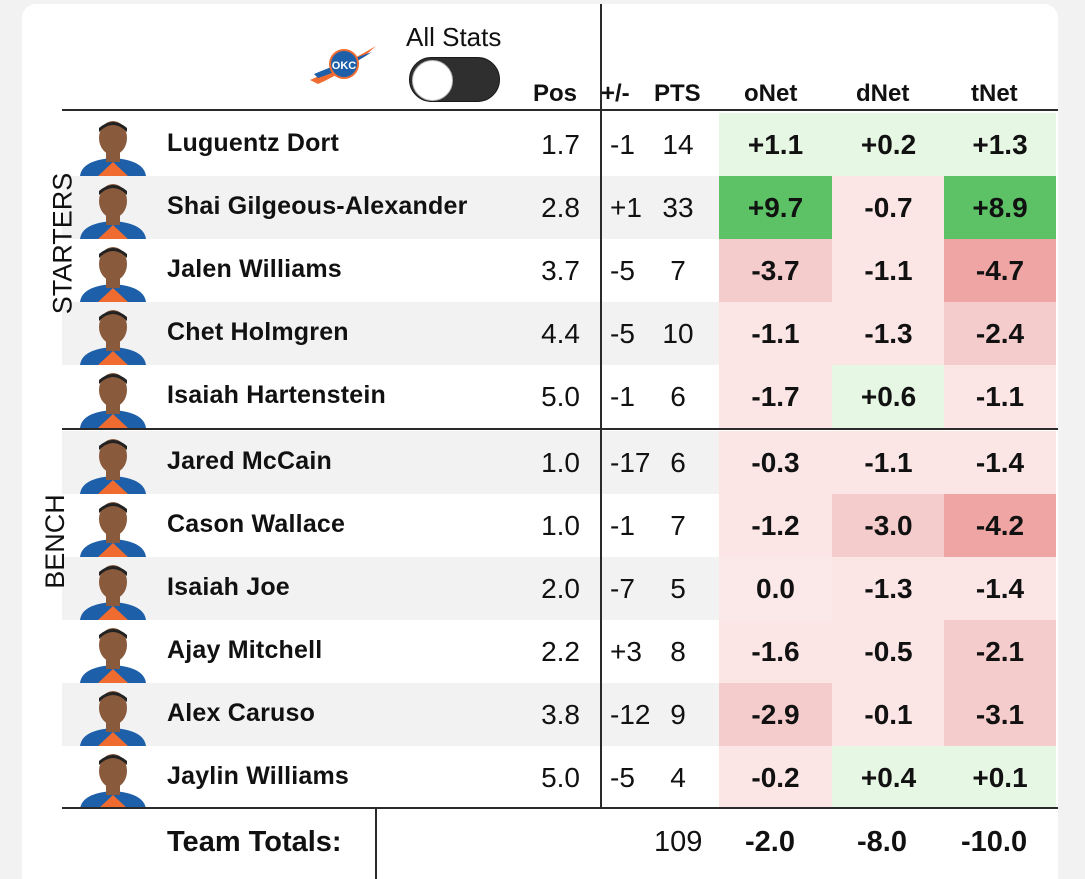 This screenshot has width=1085, height=879. I want to click on table-row: Alex Caruso 3.8 -12 9 -2.9 -0.1 -3.1, so click(559, 714).